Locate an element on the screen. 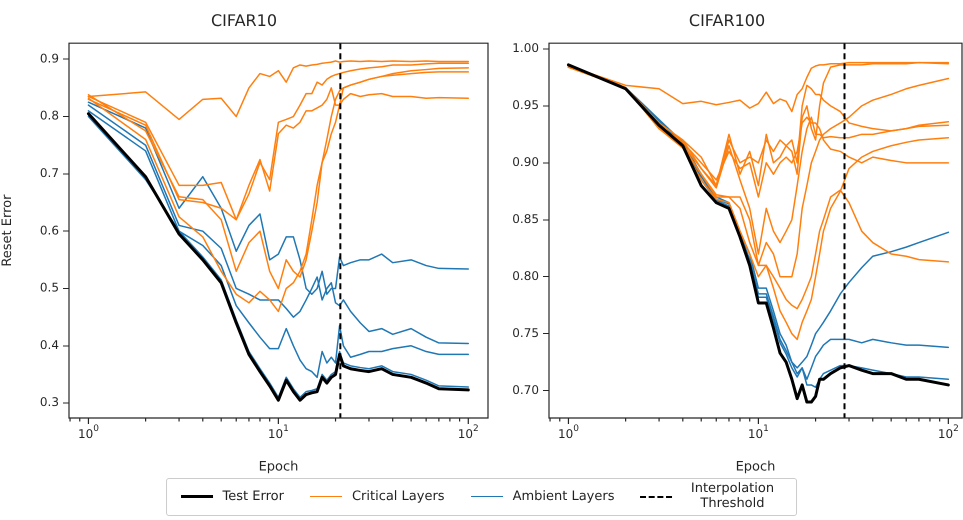 This screenshot has width=963, height=520. y-tick-label: 0.70 is located at coordinates (525, 389).